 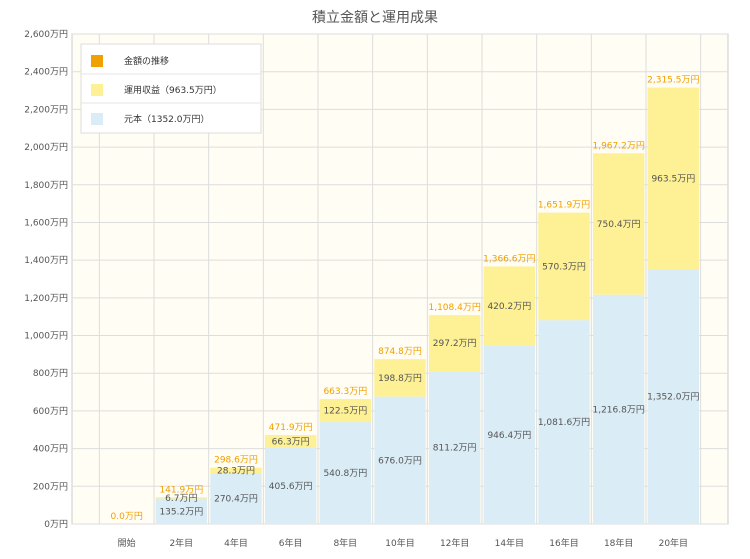 What do you see at coordinates (618, 543) in the screenshot?
I see `x-tick-label: 18年目` at bounding box center [618, 543].